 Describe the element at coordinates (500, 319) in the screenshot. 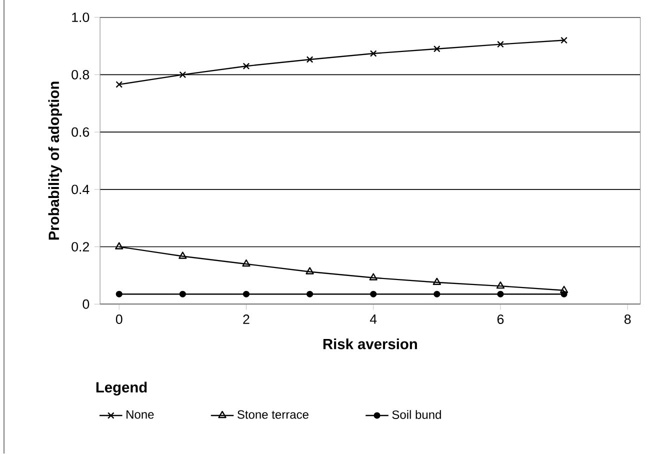

I see `x-tick-label: 6` at that location.